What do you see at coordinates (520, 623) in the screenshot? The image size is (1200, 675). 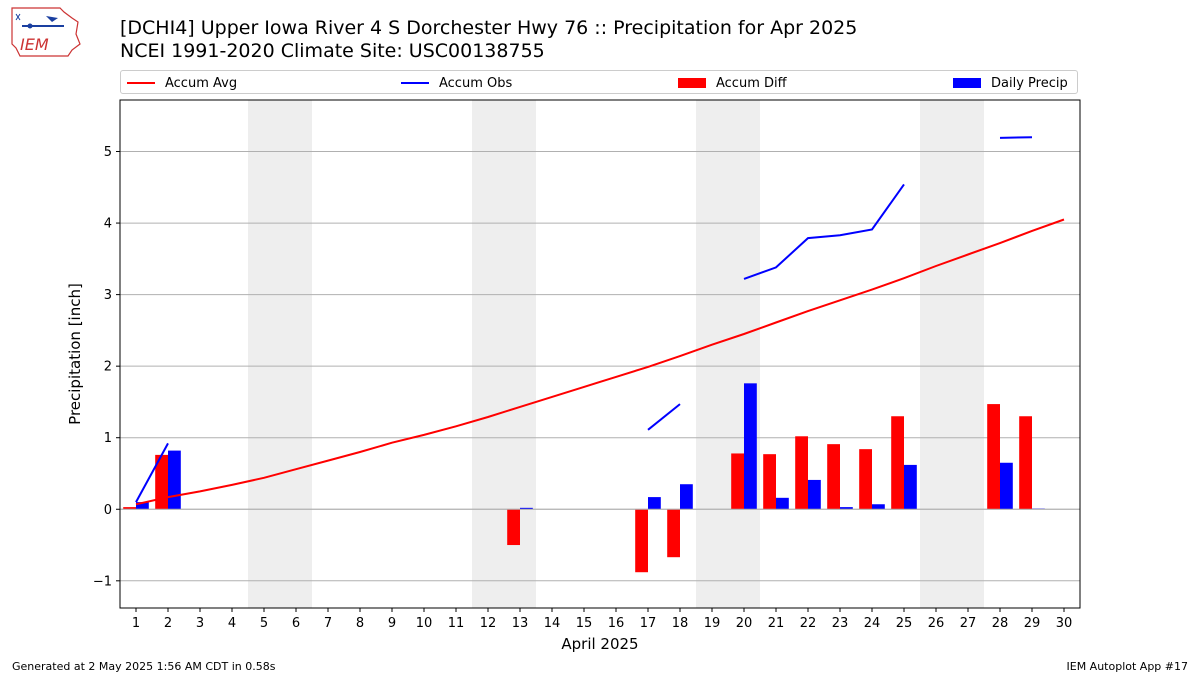 I see `x-tick-label: 13` at bounding box center [520, 623].